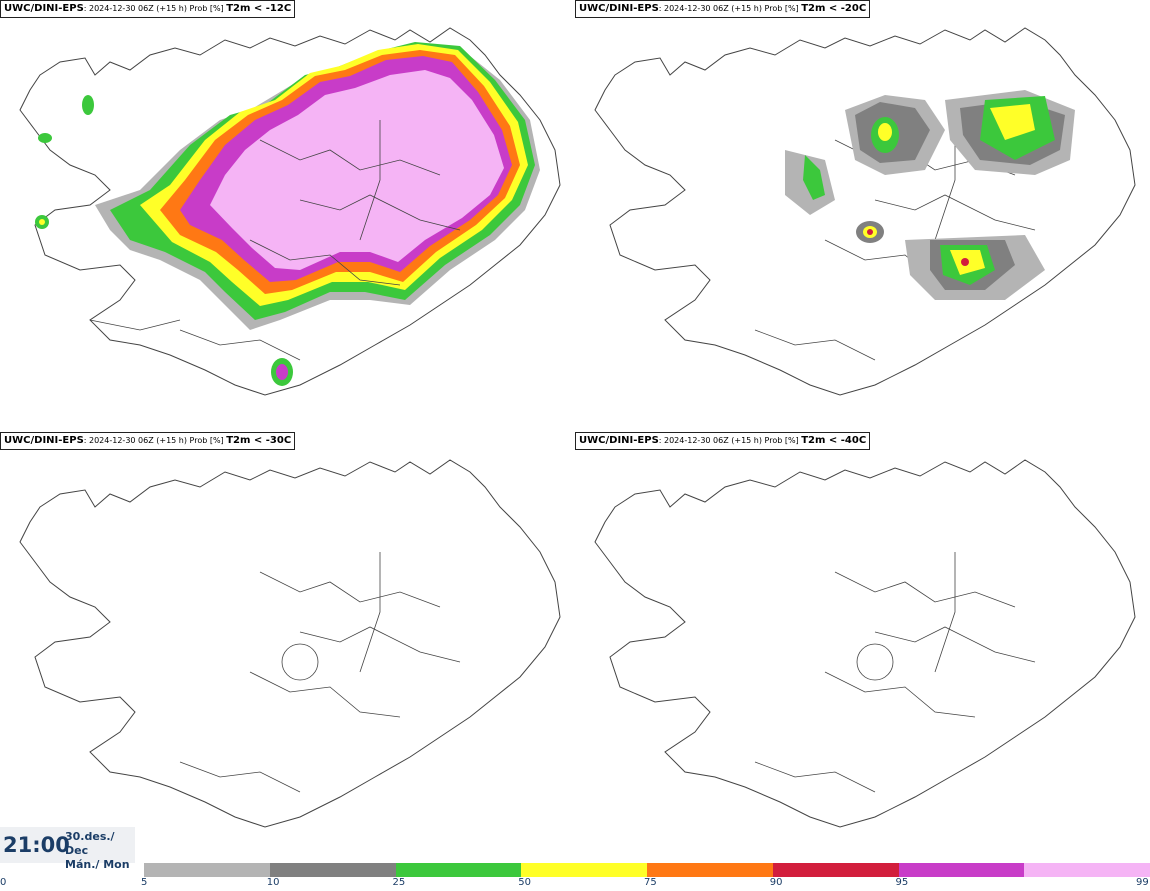  Describe the element at coordinates (90, 843) in the screenshot. I see `valid-date-line1: 30.des./ Dec` at that location.